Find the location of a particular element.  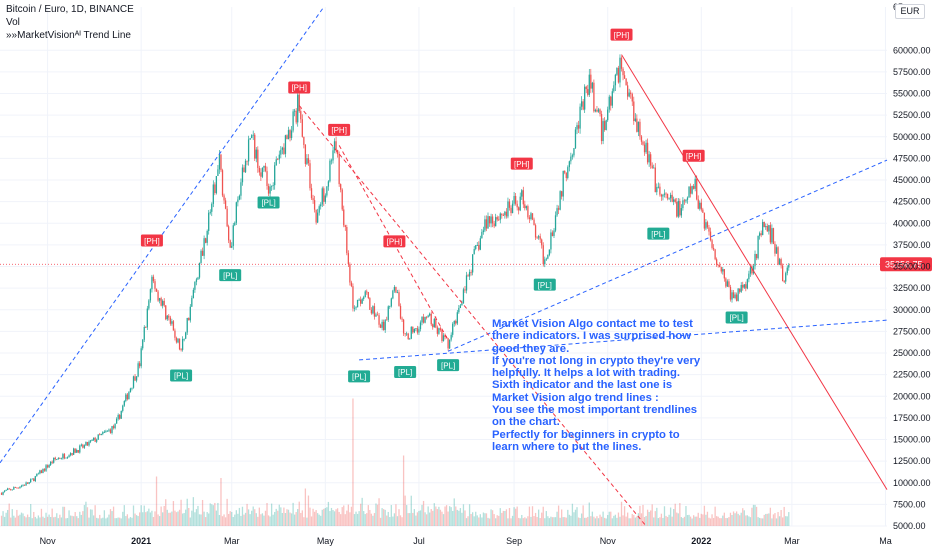

y-tick-label: 12500.00 is located at coordinates (912, 461).